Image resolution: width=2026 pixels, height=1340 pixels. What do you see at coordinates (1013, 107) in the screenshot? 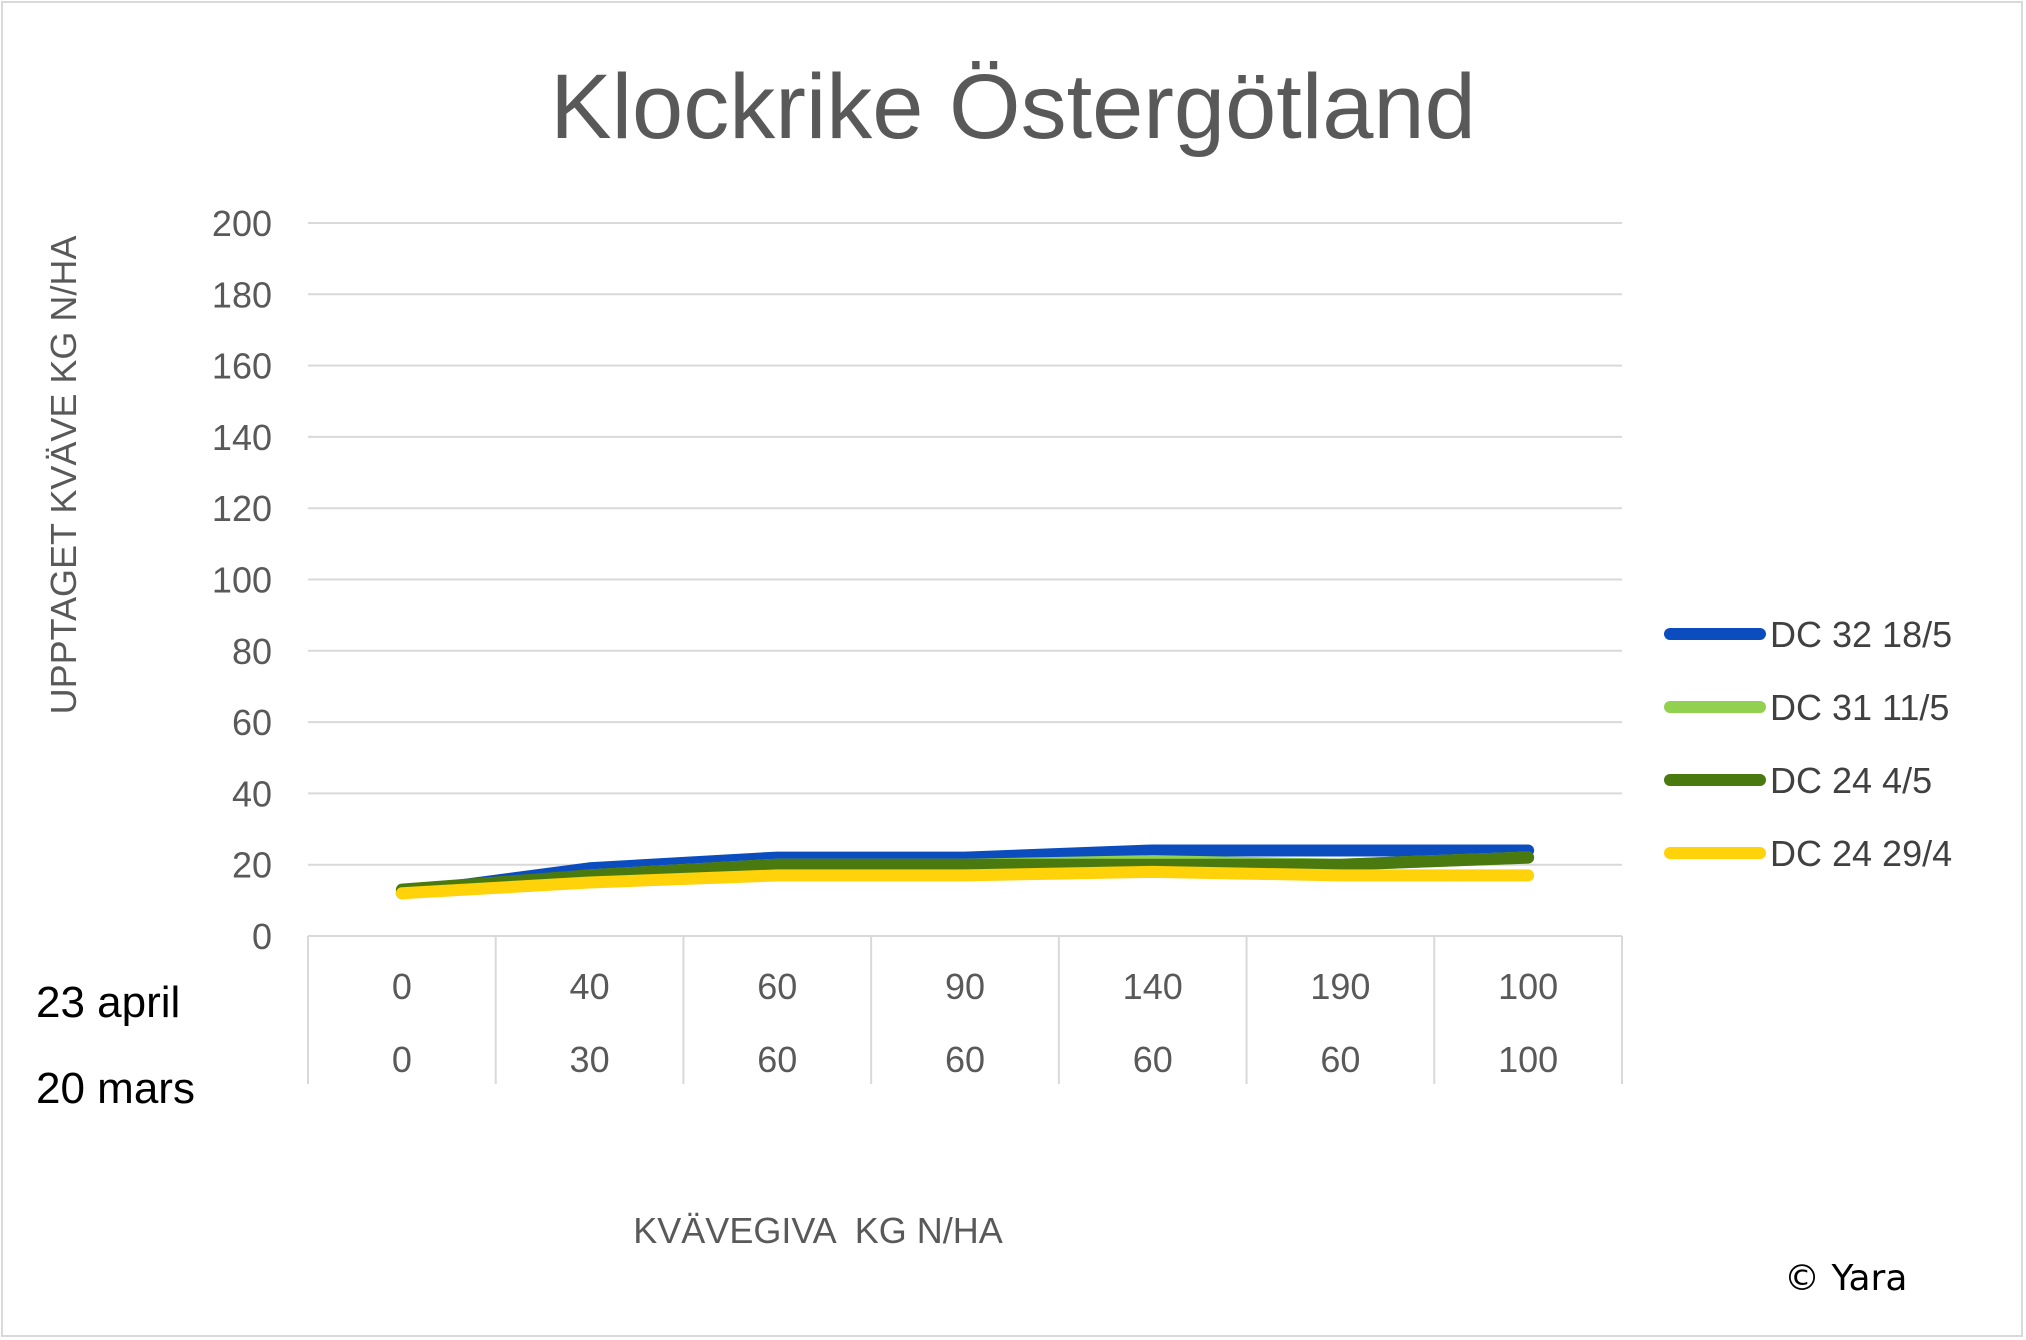
I see `chart-title: Klockrike Östergötland` at bounding box center [1013, 107].